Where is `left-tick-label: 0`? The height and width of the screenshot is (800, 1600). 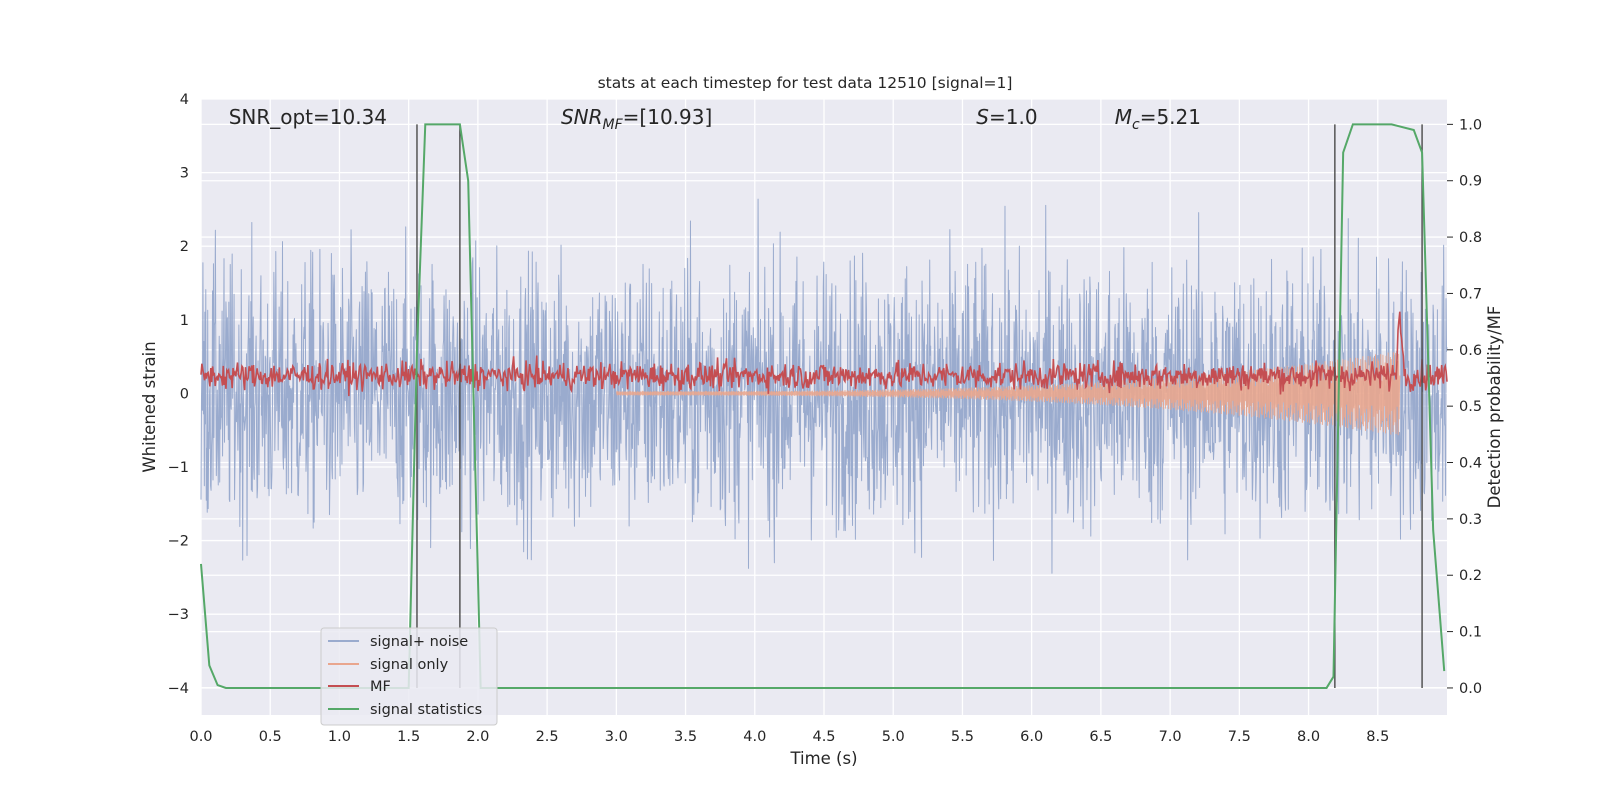
left-tick-label: 0 is located at coordinates (184, 394).